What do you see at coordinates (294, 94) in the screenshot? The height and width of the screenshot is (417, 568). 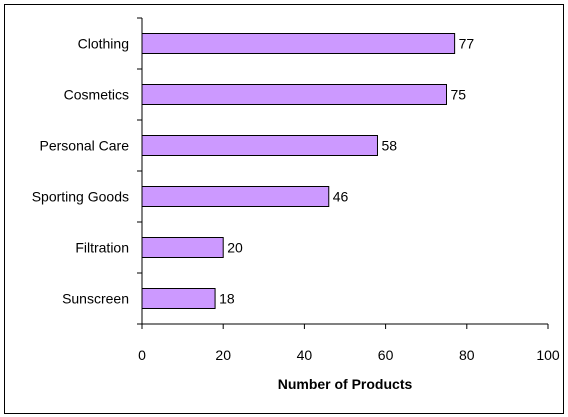 I see `bar-cosmetics` at bounding box center [294, 94].